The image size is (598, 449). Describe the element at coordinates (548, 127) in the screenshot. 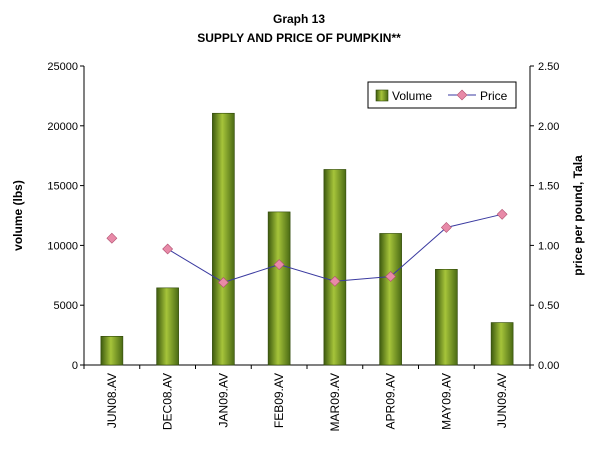

I see `y2-tick-label: 2.00` at that location.